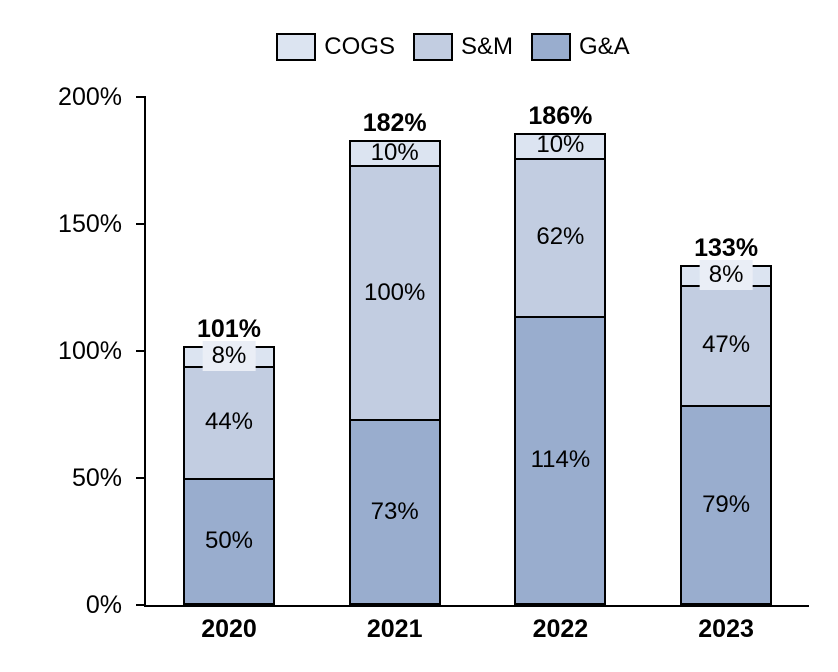  What do you see at coordinates (476, 605) in the screenshot?
I see `x-axis-line` at bounding box center [476, 605].